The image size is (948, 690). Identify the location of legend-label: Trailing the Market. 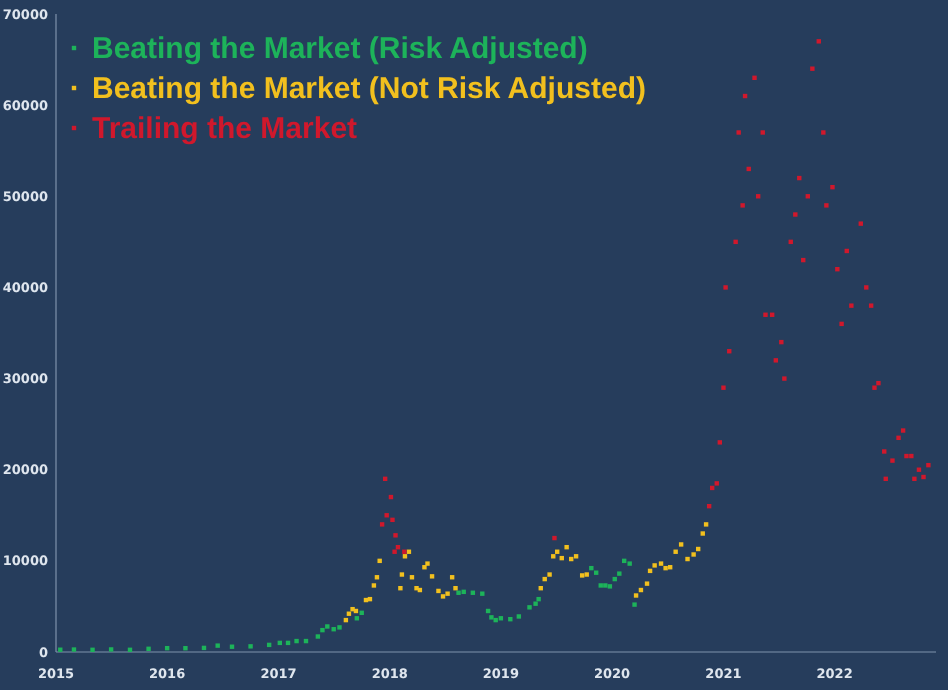
(225, 129).